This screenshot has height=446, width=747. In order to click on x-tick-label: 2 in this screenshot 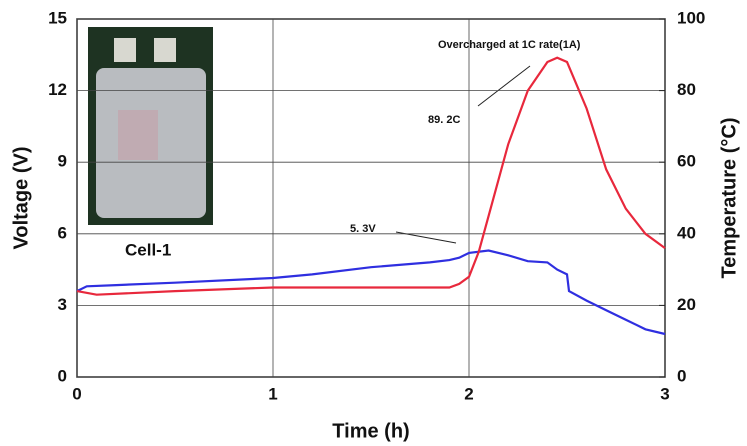, I will do `click(468, 393)`.